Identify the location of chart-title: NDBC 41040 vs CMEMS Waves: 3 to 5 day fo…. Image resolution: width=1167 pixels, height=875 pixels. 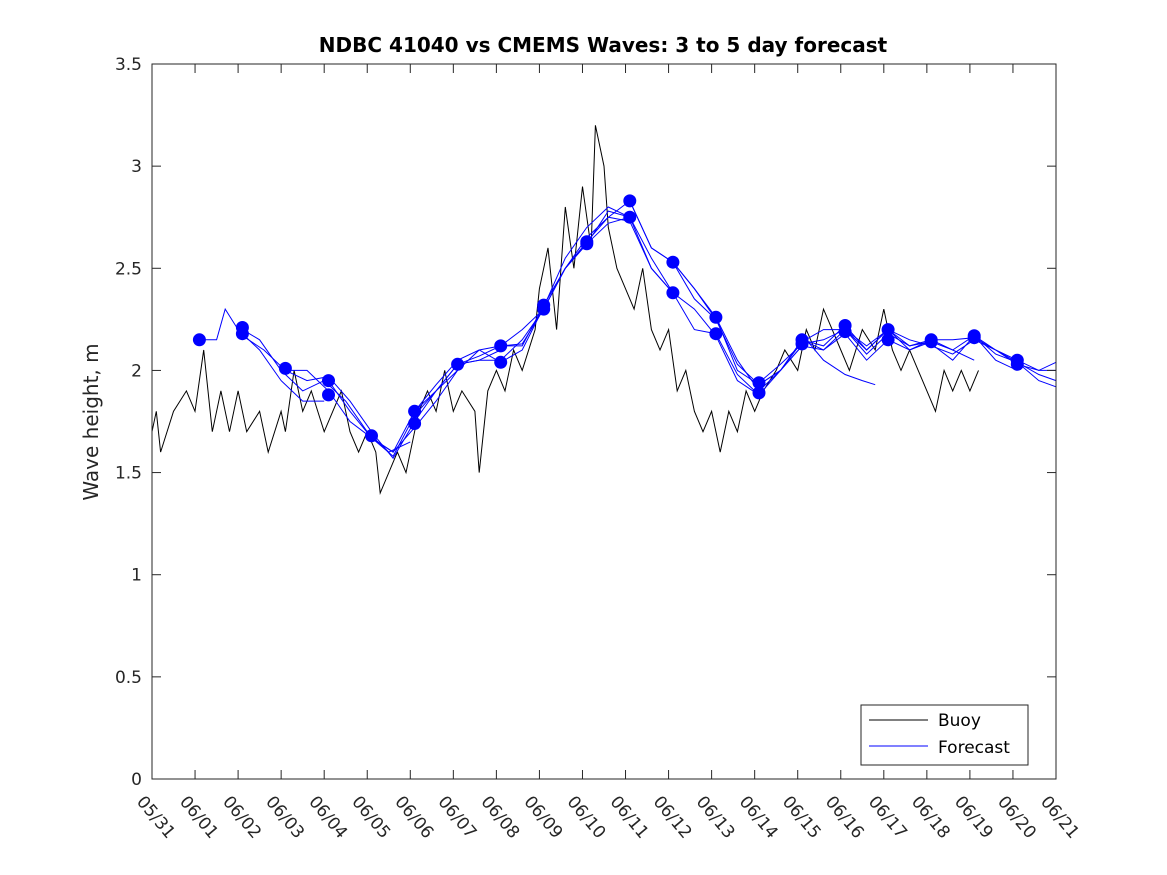
(603, 45).